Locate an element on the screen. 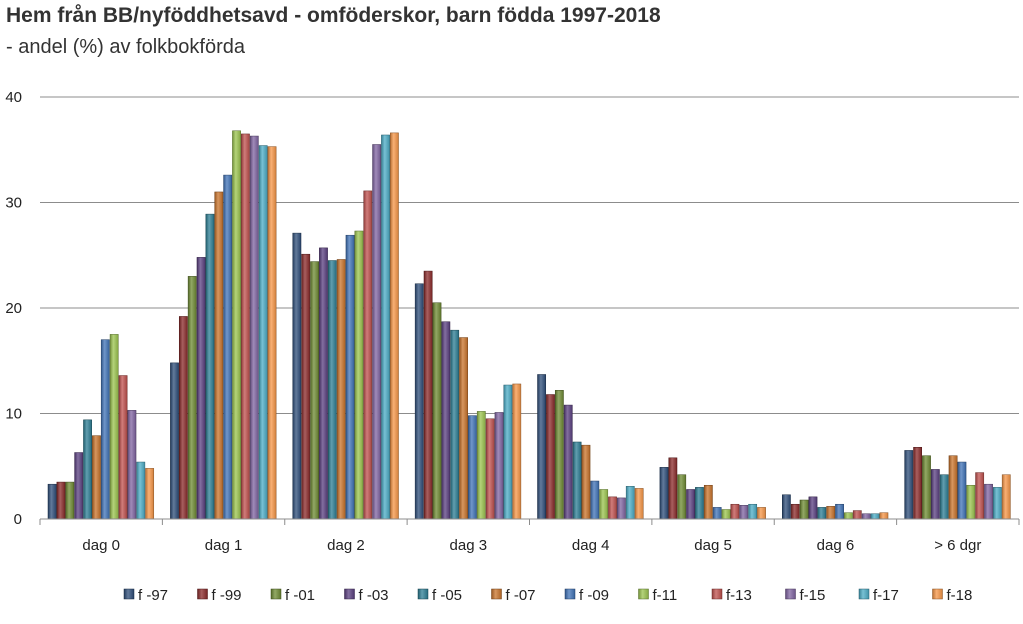 This screenshot has height=624, width=1023. bar-f-18--6-dgr is located at coordinates (1006, 497).